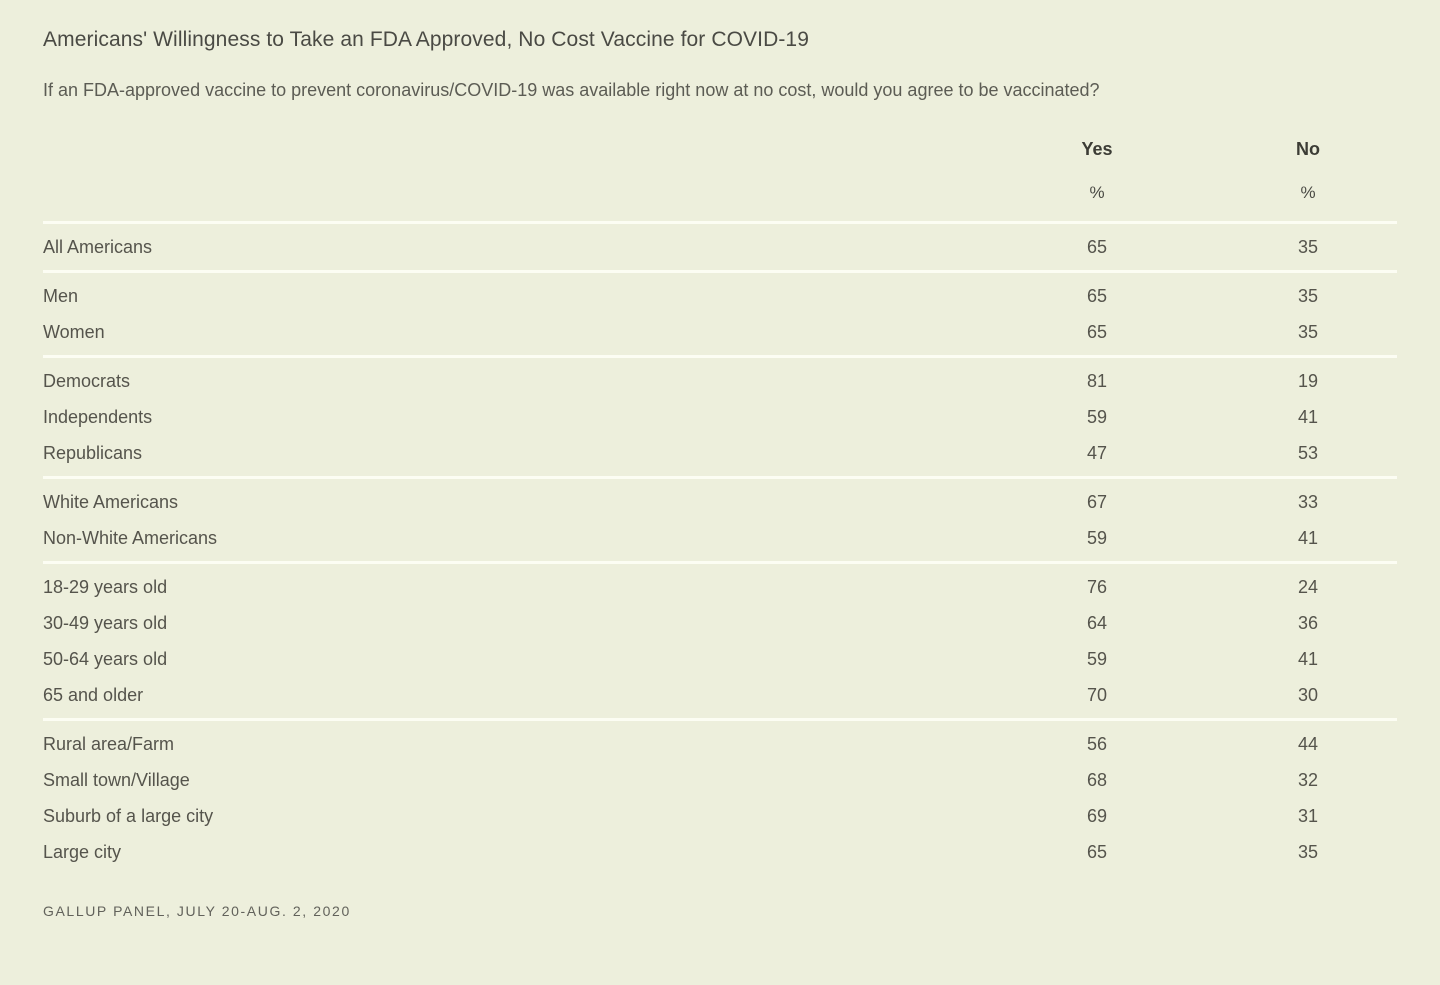 This screenshot has height=985, width=1440. Describe the element at coordinates (1308, 192) in the screenshot. I see `unit-no: %` at that location.